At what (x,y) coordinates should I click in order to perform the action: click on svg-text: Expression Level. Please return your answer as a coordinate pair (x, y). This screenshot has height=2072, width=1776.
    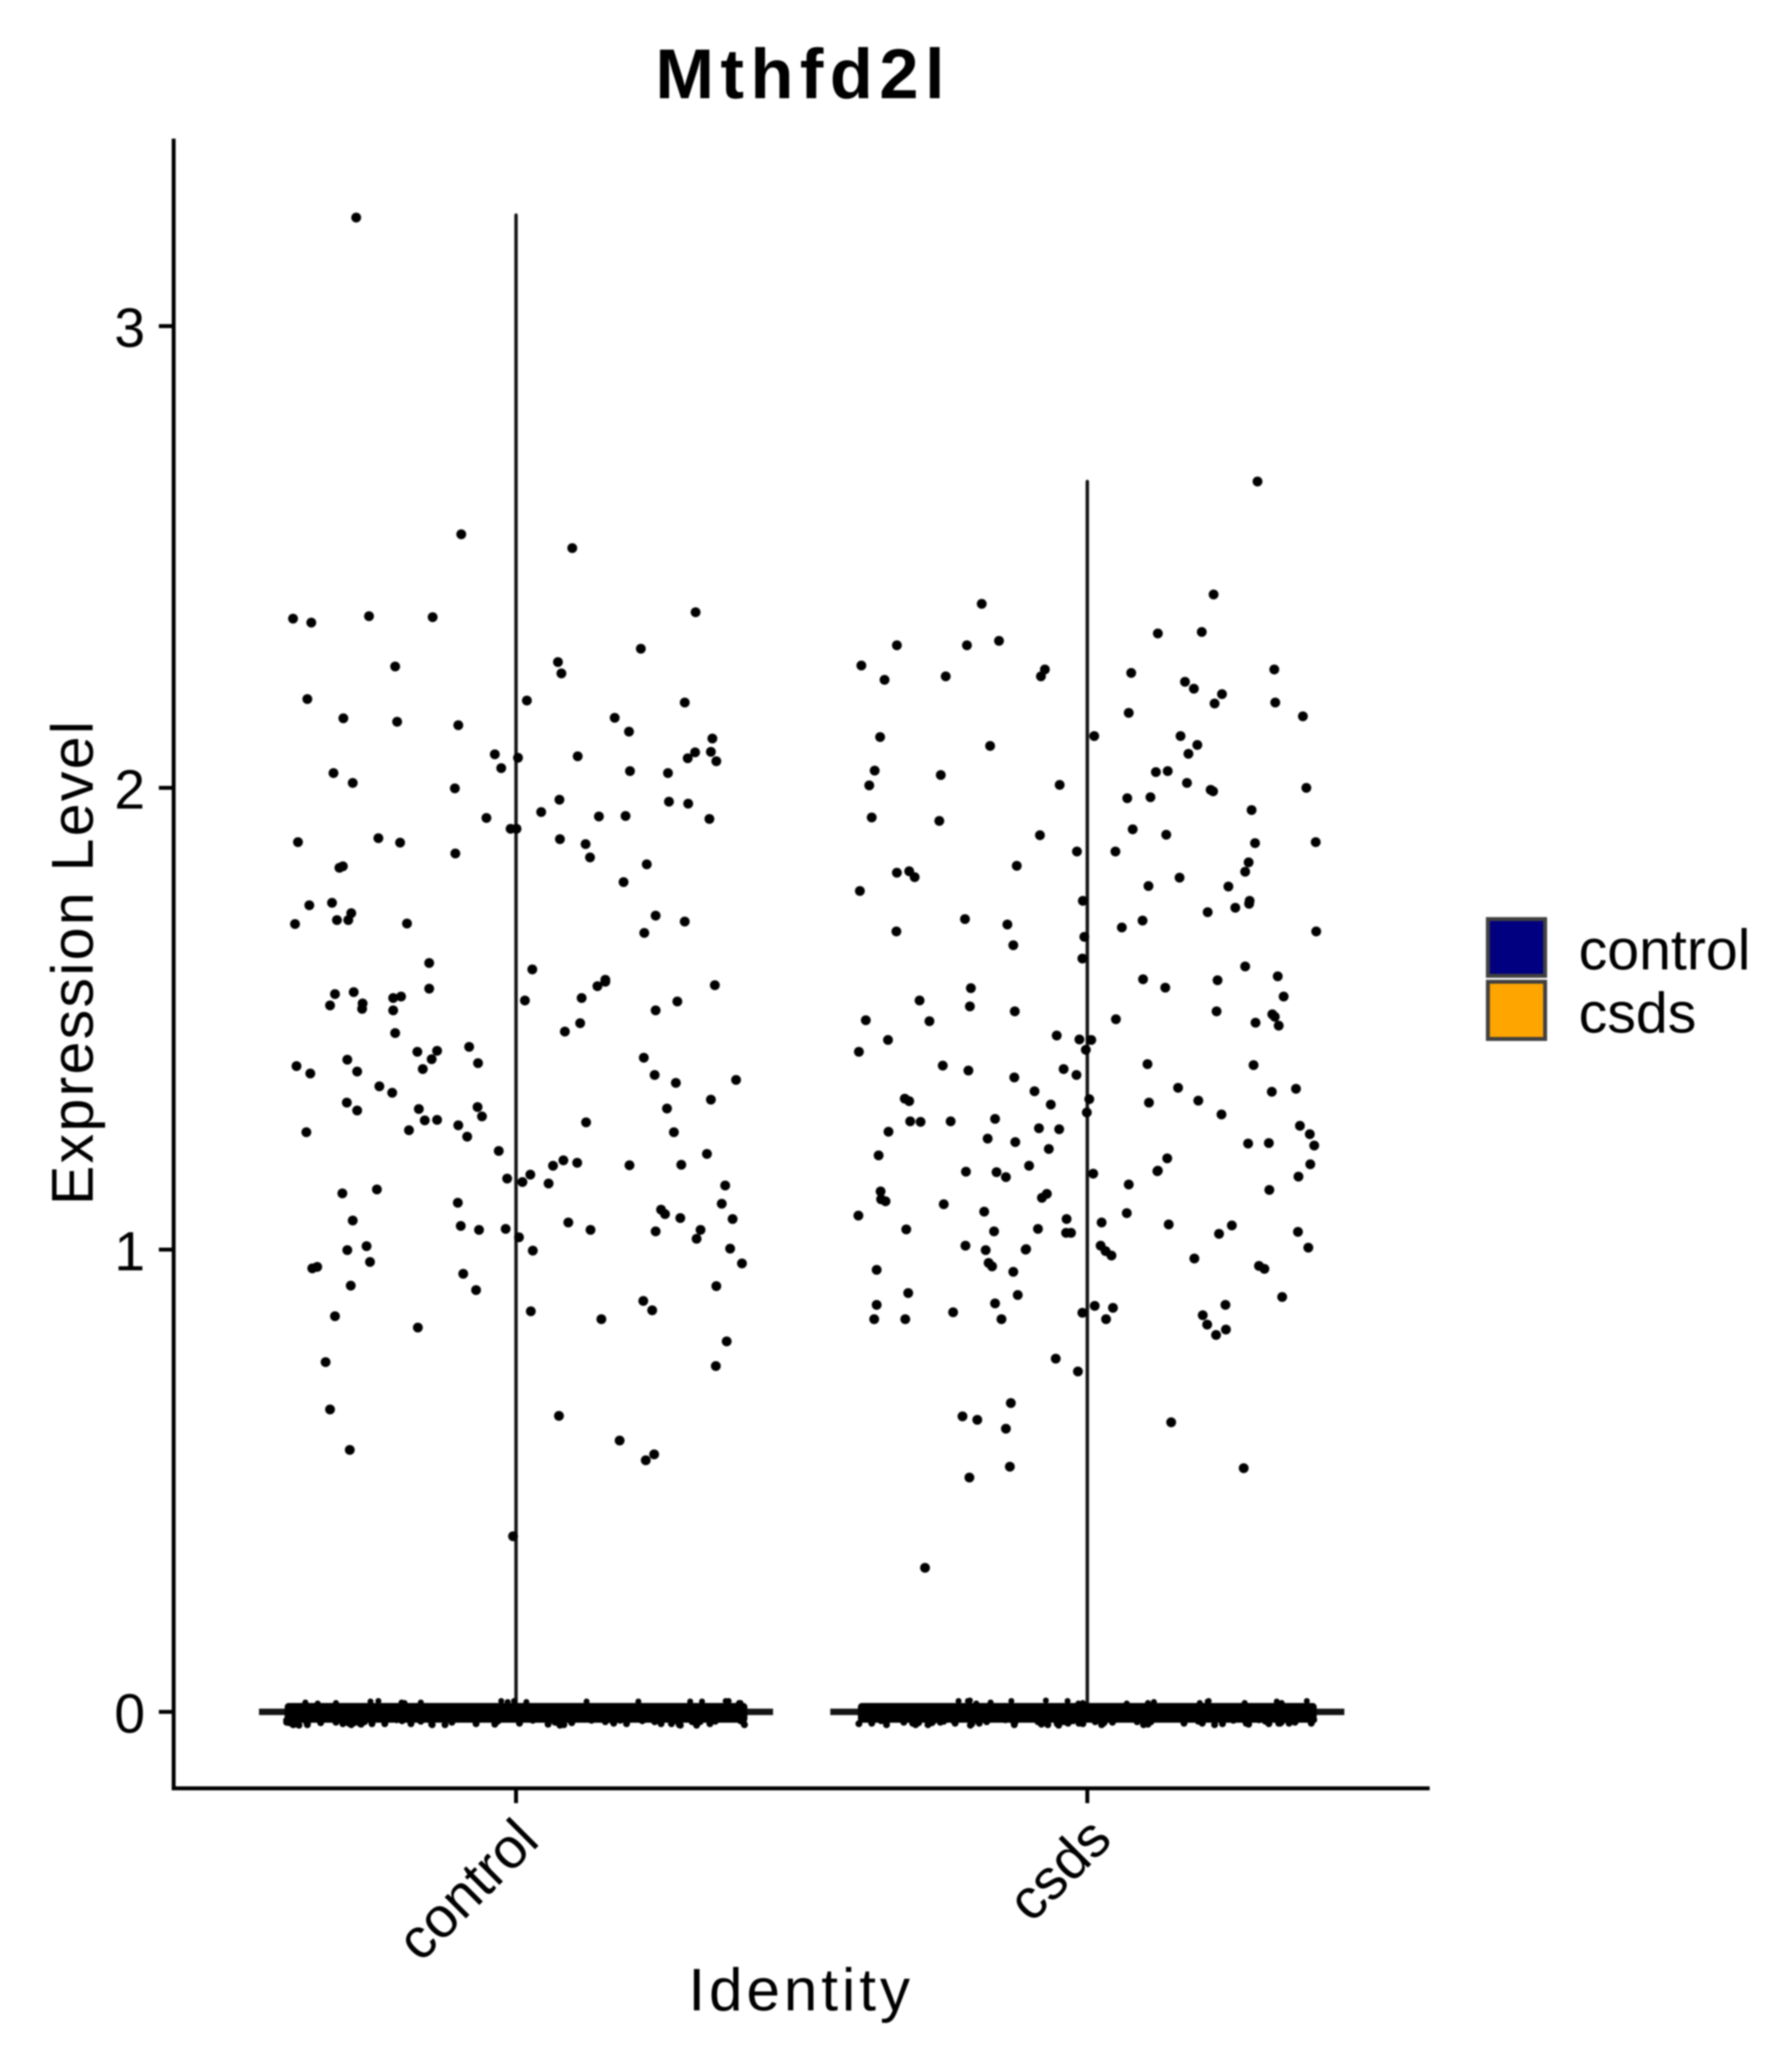
    Looking at the image, I should click on (73, 962).